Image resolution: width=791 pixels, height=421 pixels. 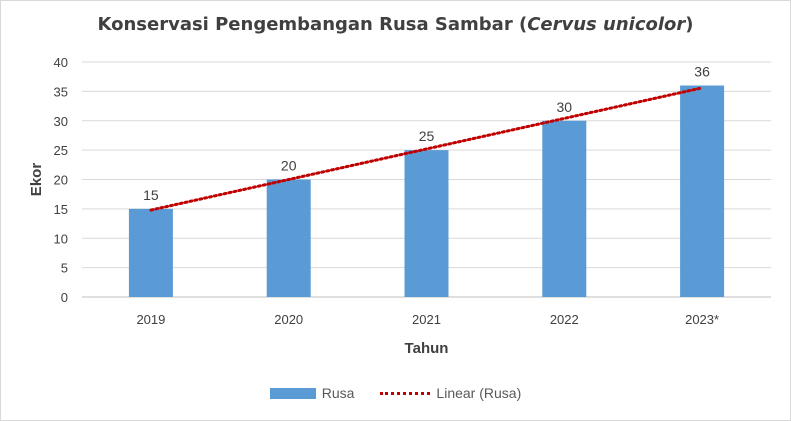 I want to click on x-tick-label: 2022, so click(x=564, y=319).